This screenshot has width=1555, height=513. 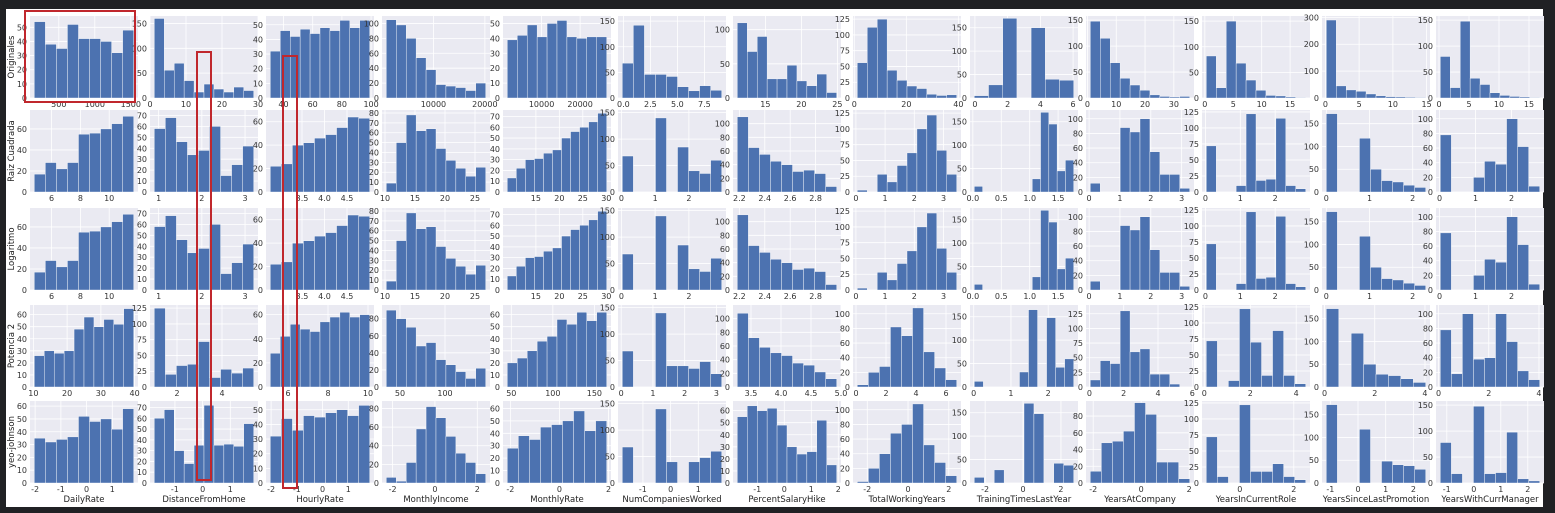 I want to click on x-axis-label: TrainingTimesLastYear, so click(x=1024, y=500).